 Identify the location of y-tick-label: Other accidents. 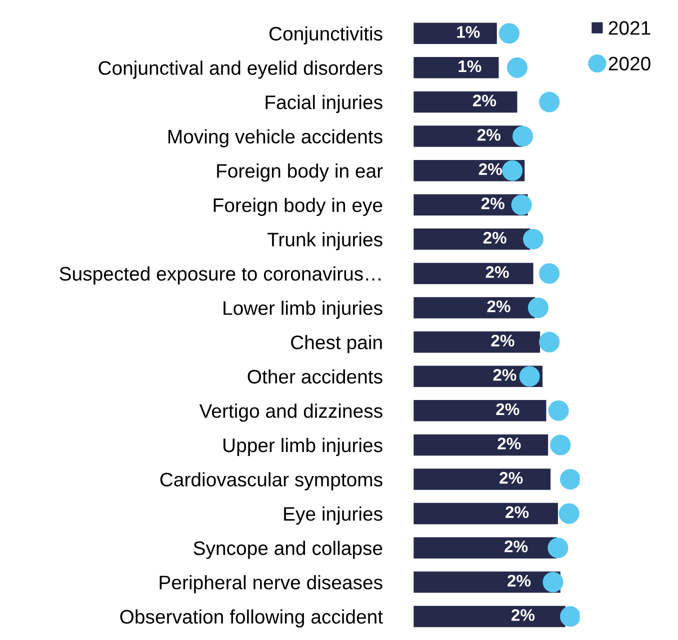
(315, 376).